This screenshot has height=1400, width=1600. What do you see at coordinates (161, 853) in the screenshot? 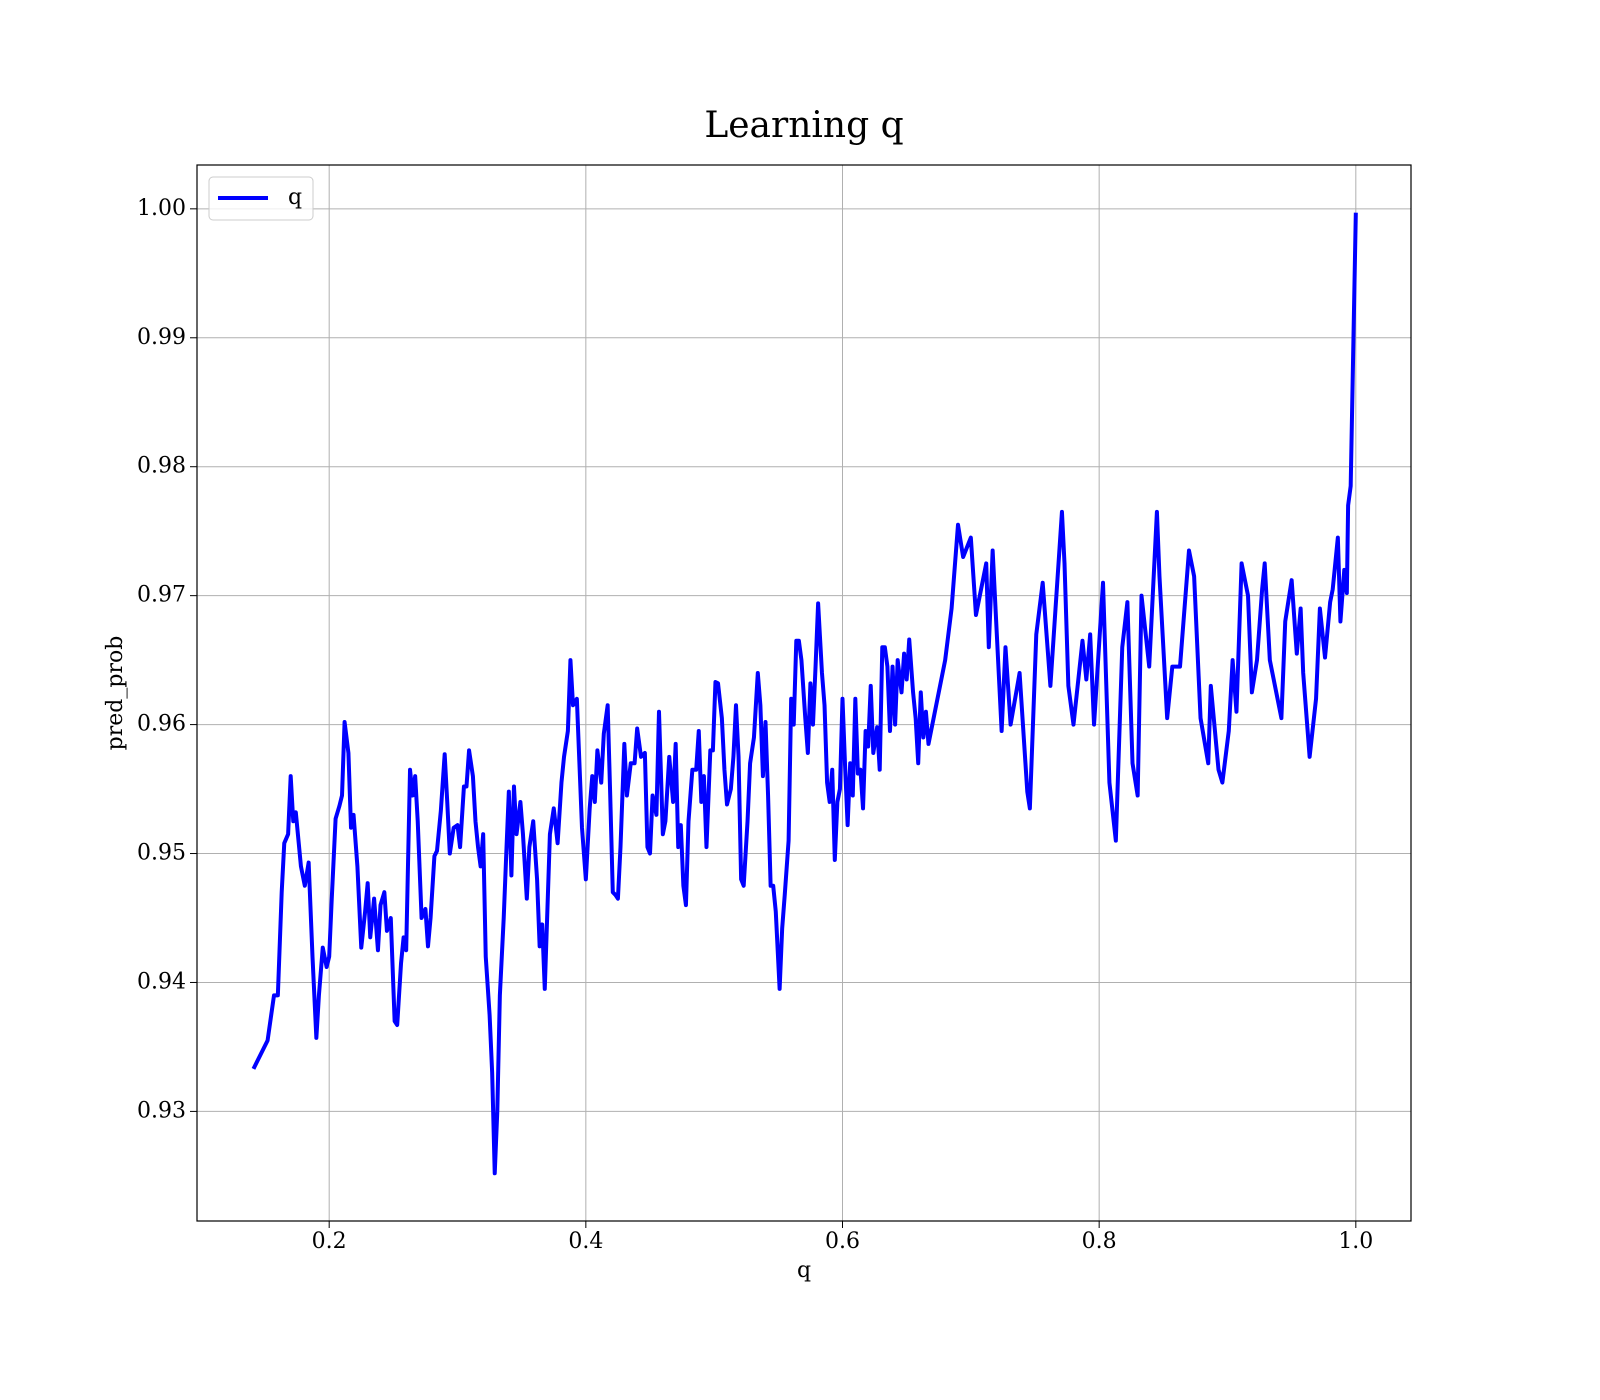
I see `y-tick-label: 0.95` at bounding box center [161, 853].